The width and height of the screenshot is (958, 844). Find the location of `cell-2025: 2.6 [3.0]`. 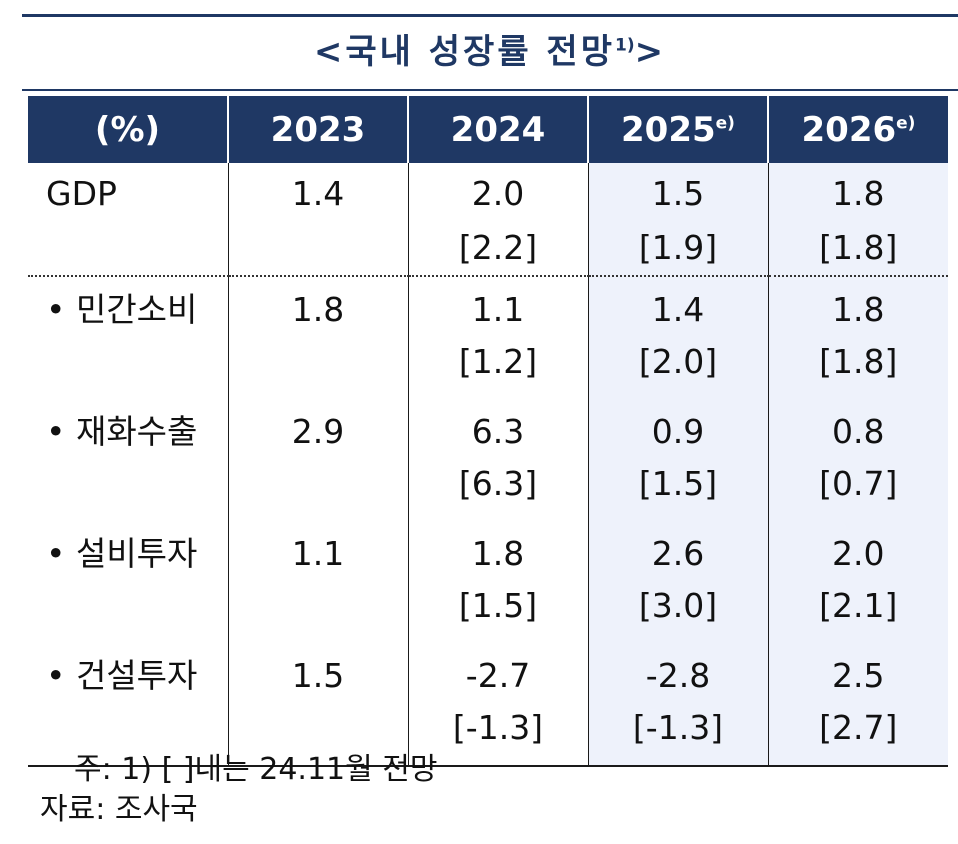

cell-2025: 2.6 [3.0] is located at coordinates (677, 582).